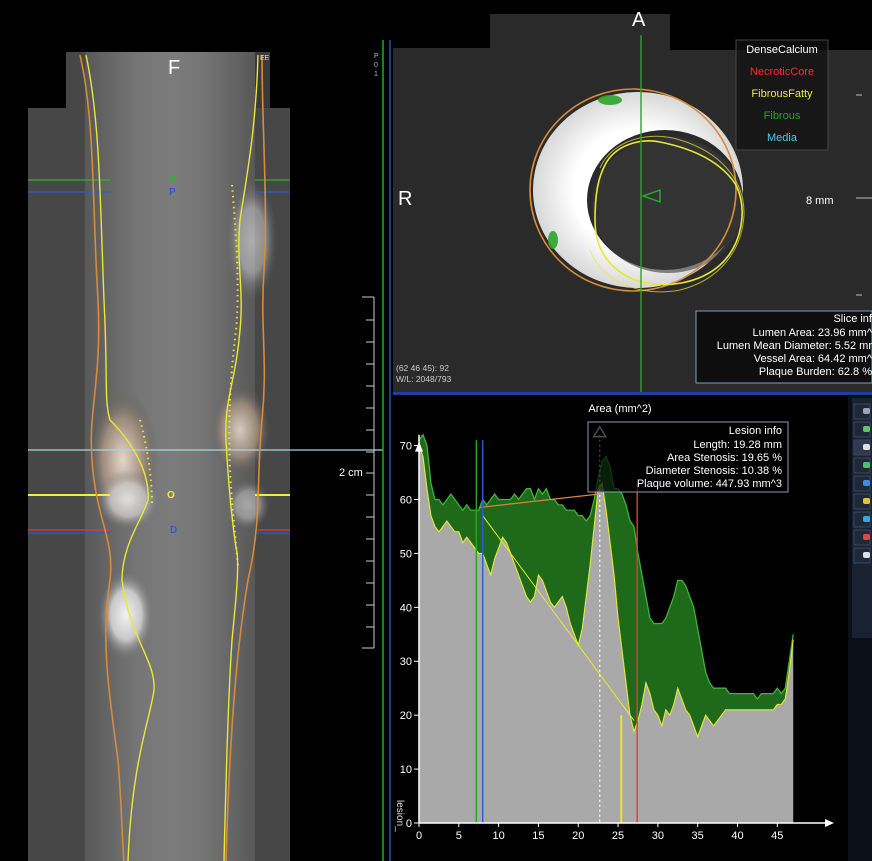 Image resolution: width=872 pixels, height=861 pixels. What do you see at coordinates (419, 836) in the screenshot?
I see `x-tick-label: 0` at bounding box center [419, 836].